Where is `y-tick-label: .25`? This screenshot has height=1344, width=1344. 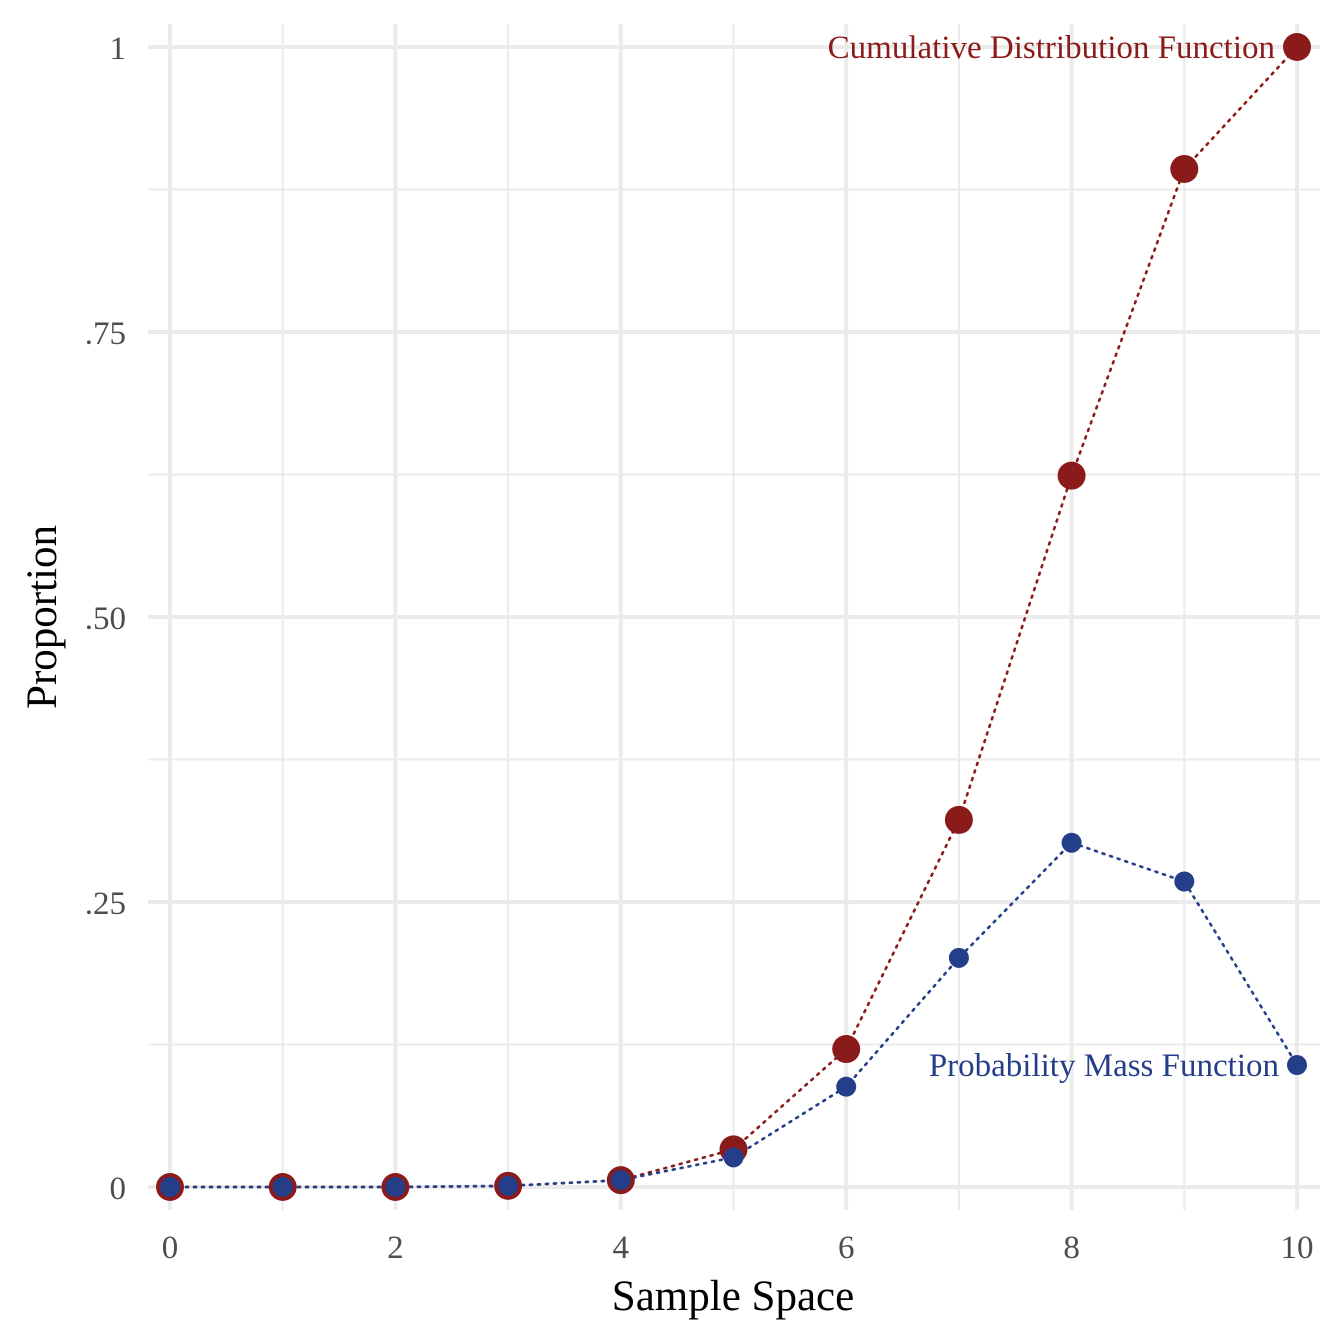
y-tick-label: .25 is located at coordinates (105, 904).